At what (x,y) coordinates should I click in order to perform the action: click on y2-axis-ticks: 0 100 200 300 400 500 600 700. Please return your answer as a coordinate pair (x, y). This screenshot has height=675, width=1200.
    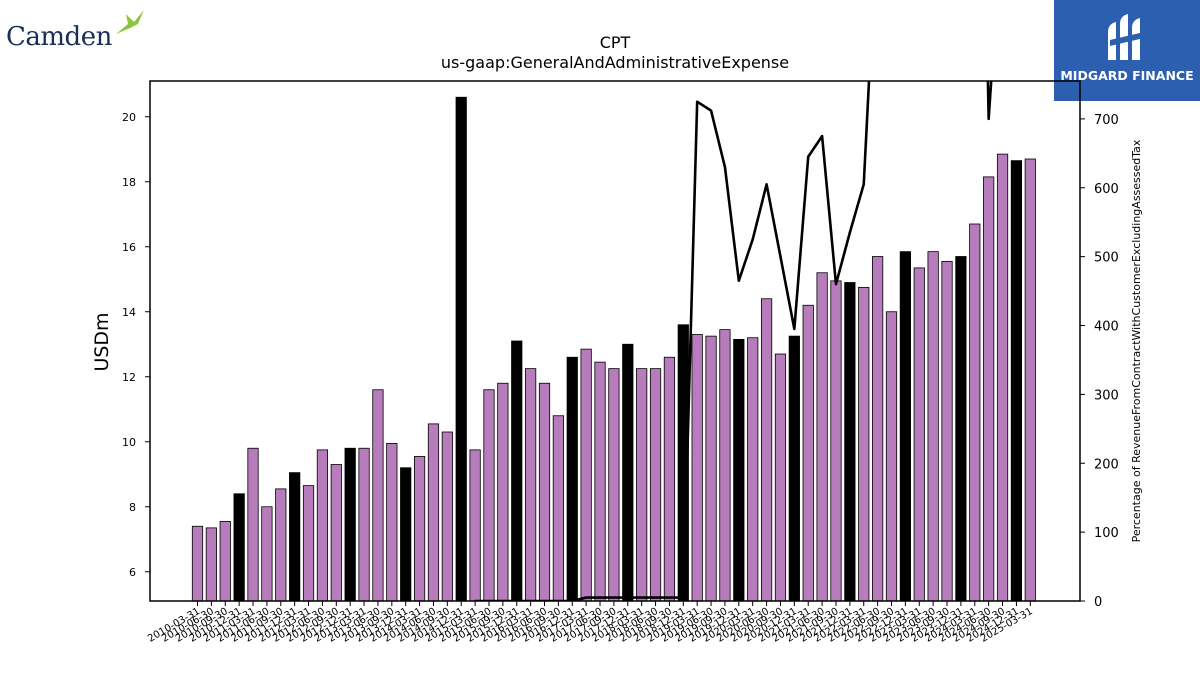
    Looking at the image, I should click on (1099, 361).